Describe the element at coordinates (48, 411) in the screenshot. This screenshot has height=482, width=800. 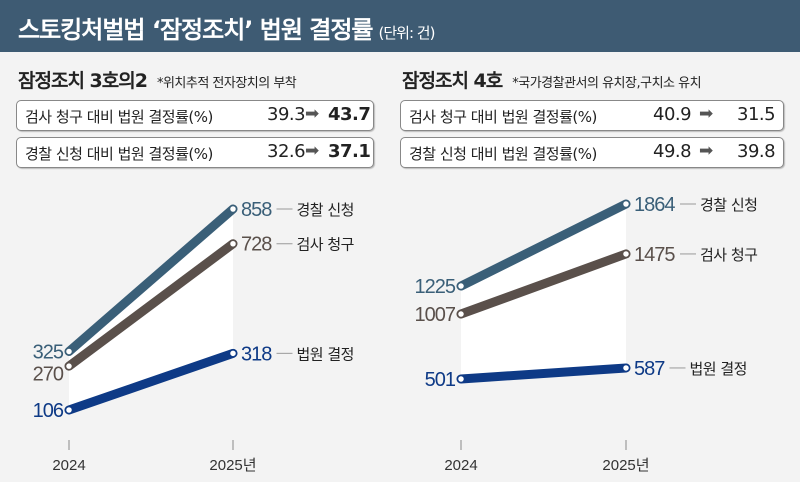
I see `data-label: 106` at that location.